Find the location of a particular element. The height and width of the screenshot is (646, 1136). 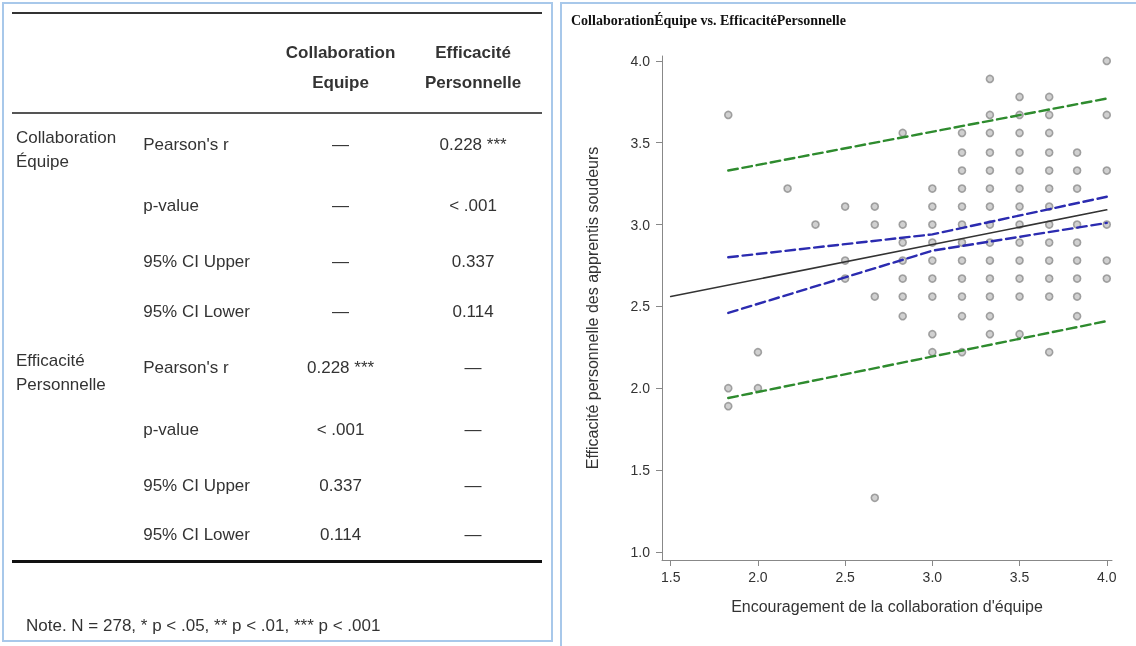

y-tick-label: 2.5 is located at coordinates (640, 306).